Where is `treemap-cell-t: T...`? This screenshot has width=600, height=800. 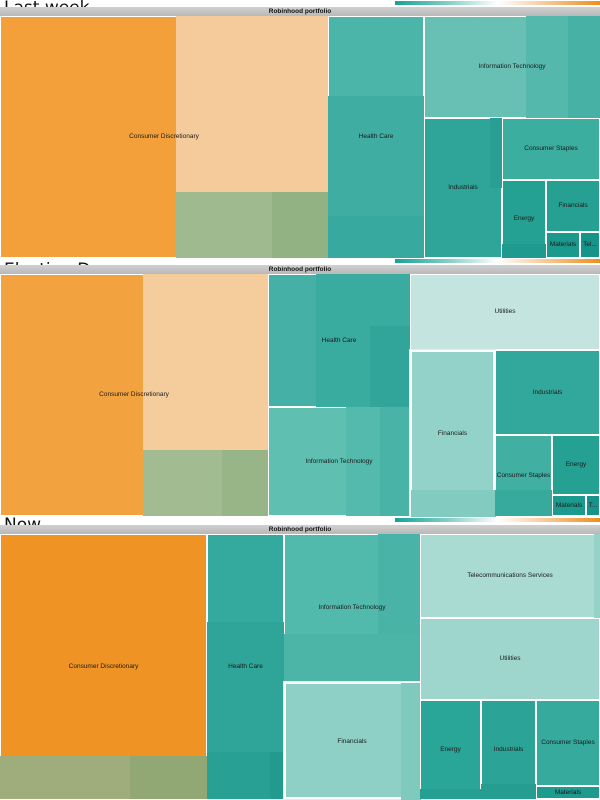 treemap-cell-t: T... is located at coordinates (593, 505).